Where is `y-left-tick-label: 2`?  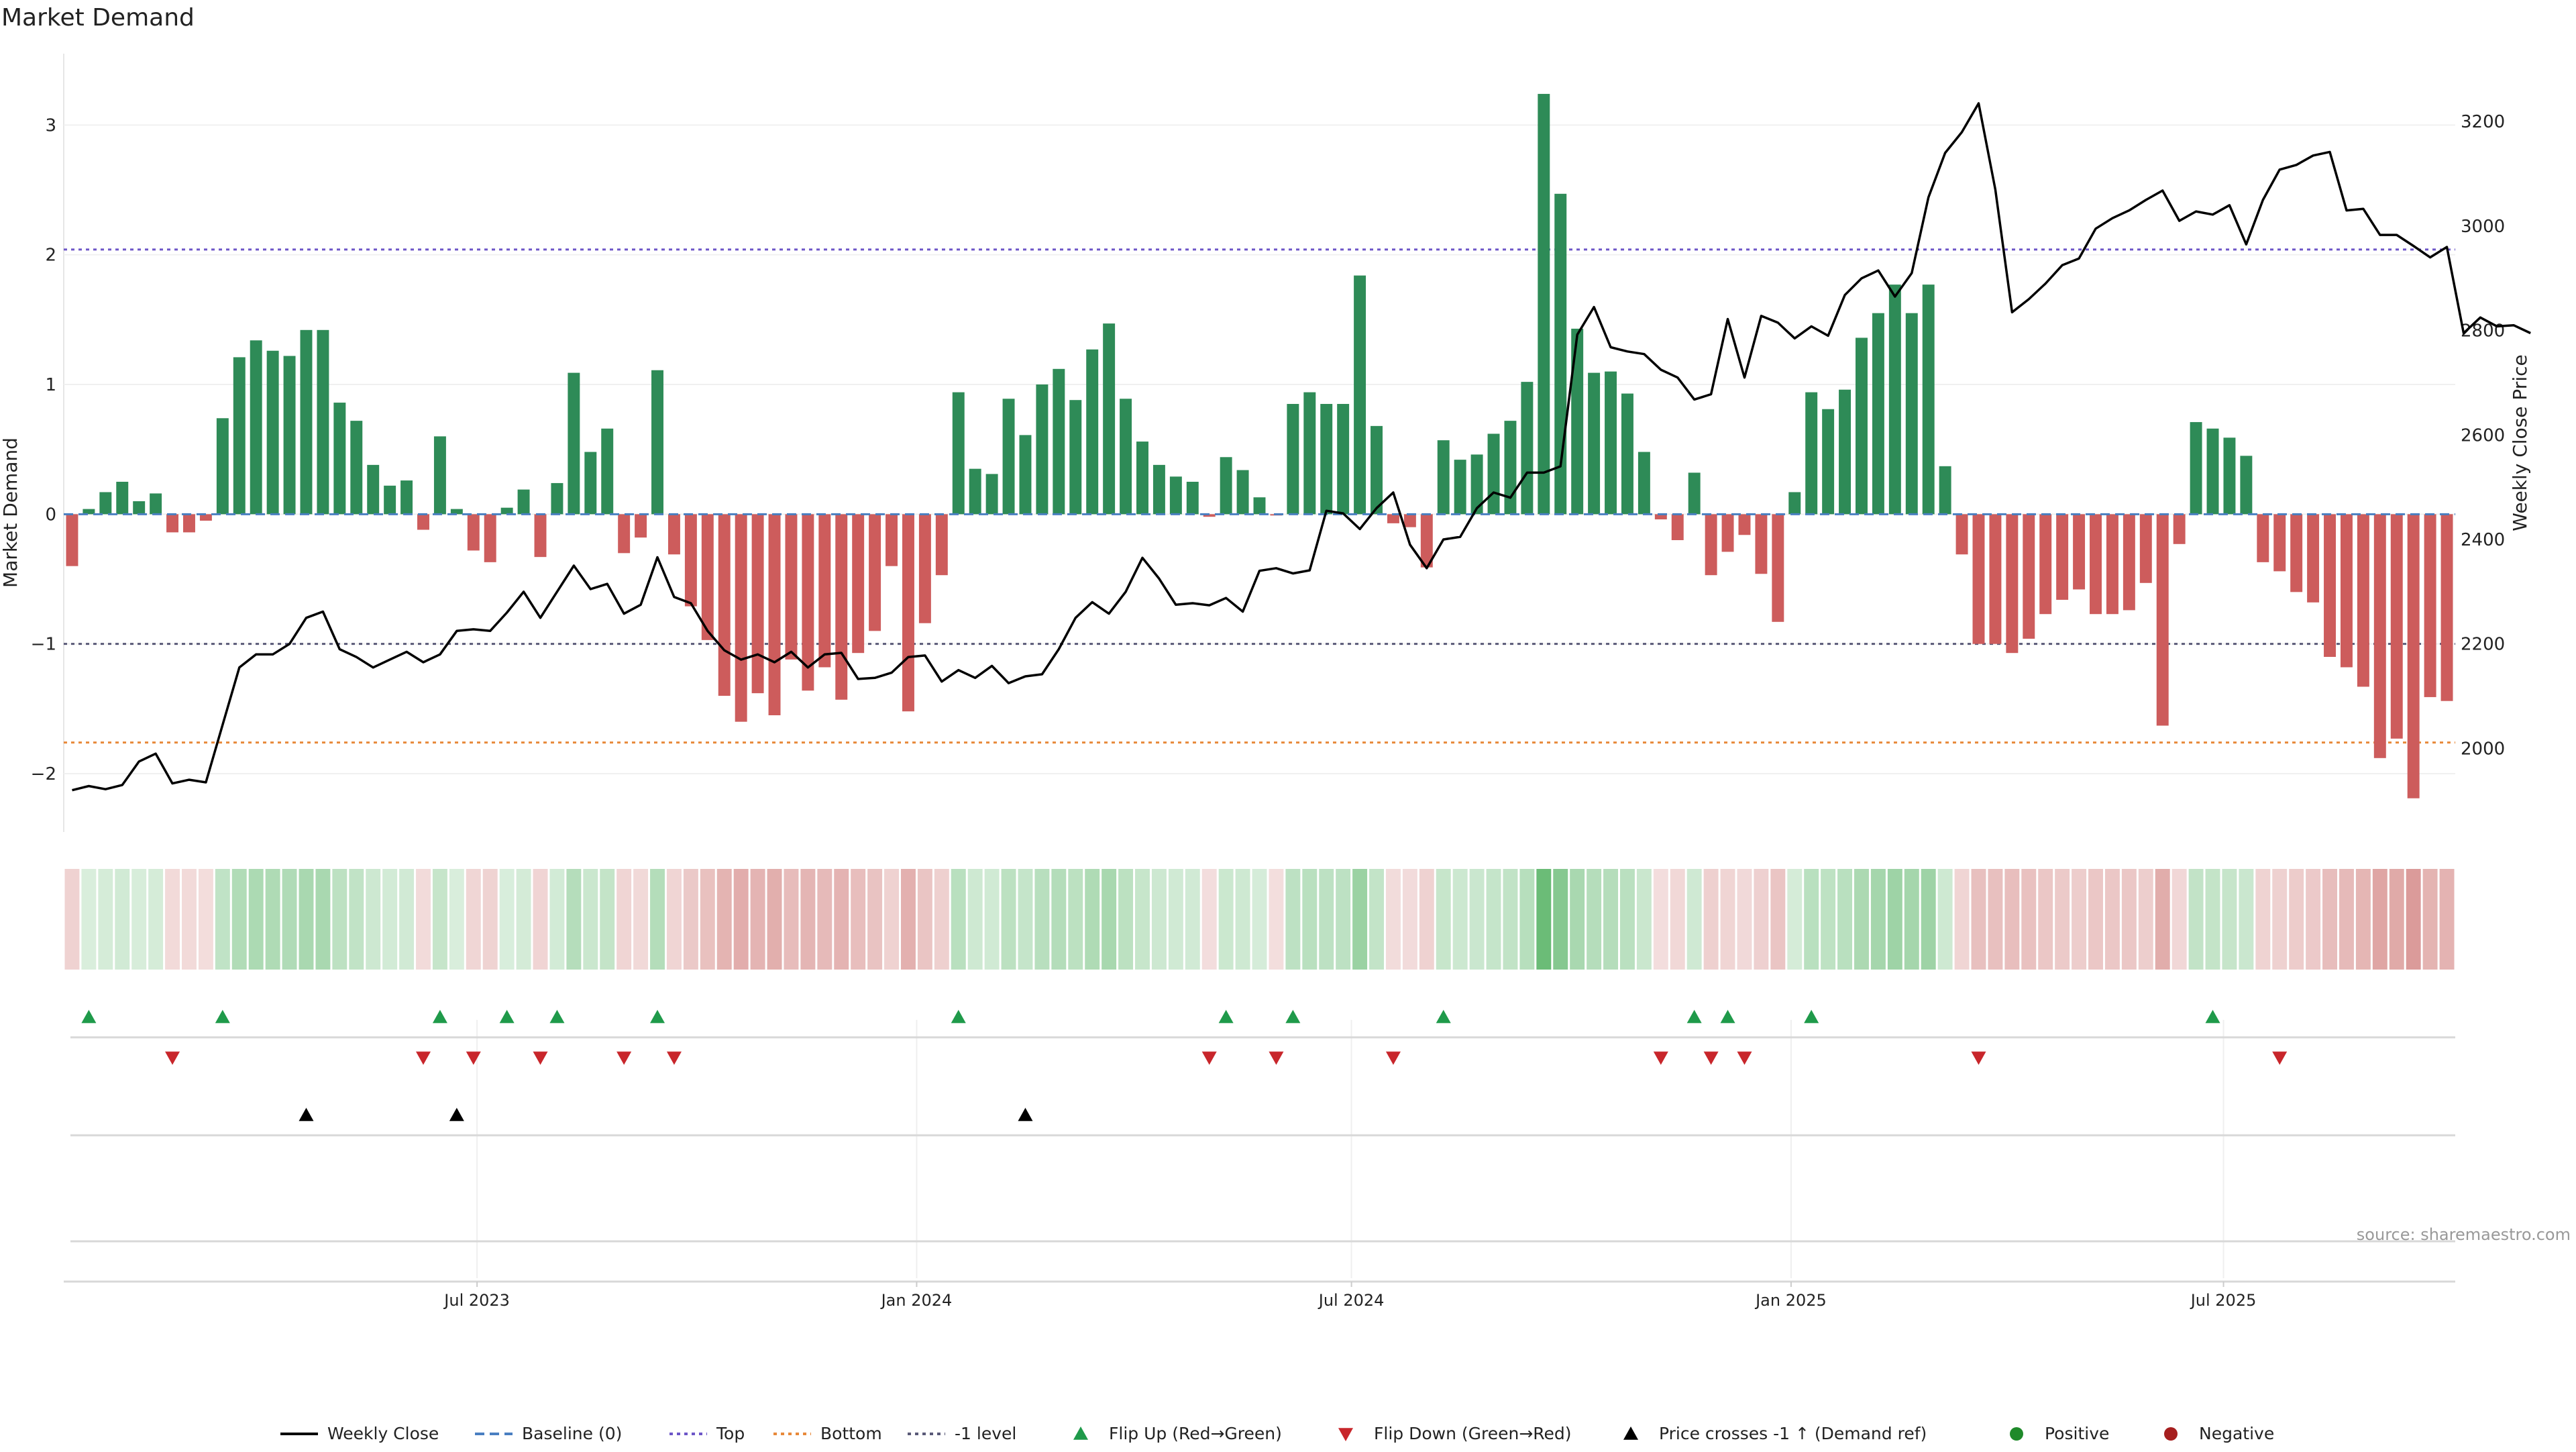 y-left-tick-label: 2 is located at coordinates (50, 256).